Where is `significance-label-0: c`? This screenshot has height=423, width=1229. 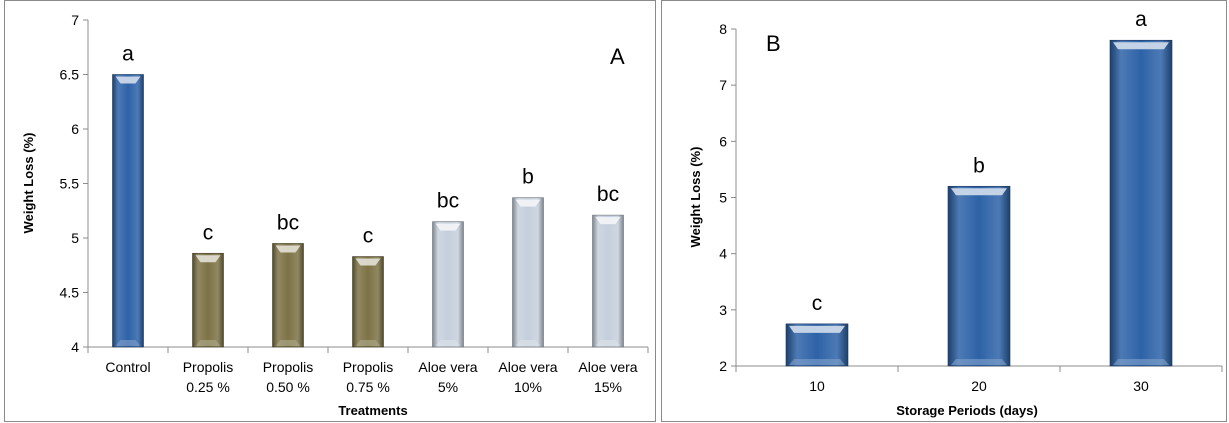
significance-label-0: c is located at coordinates (817, 303).